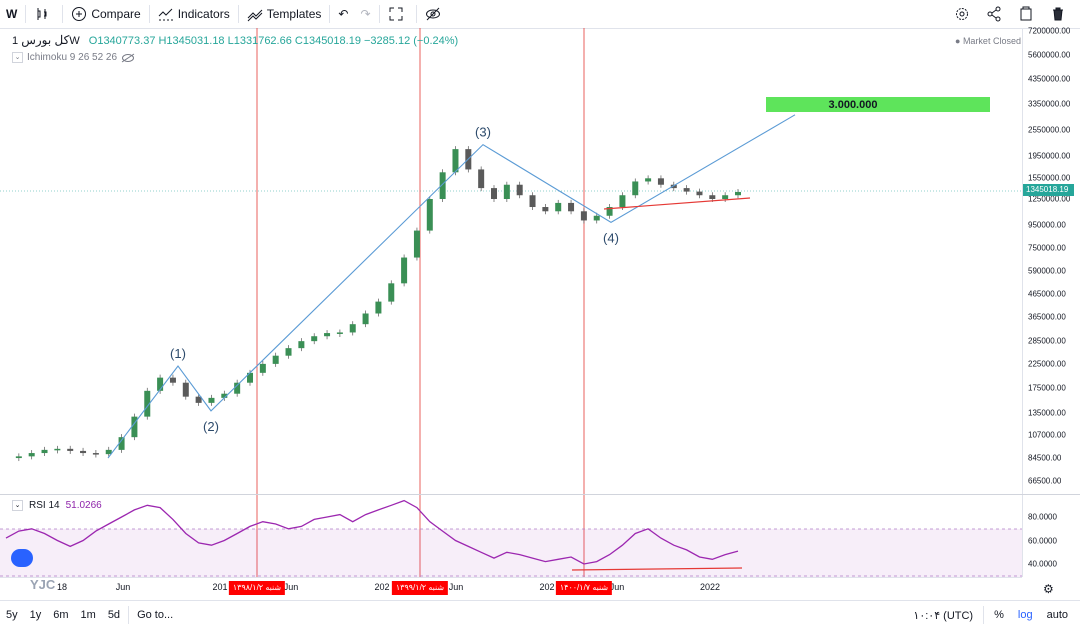 The image size is (1080, 634). What do you see at coordinates (343, 14) in the screenshot?
I see `undo-icon: ↶` at bounding box center [343, 14].